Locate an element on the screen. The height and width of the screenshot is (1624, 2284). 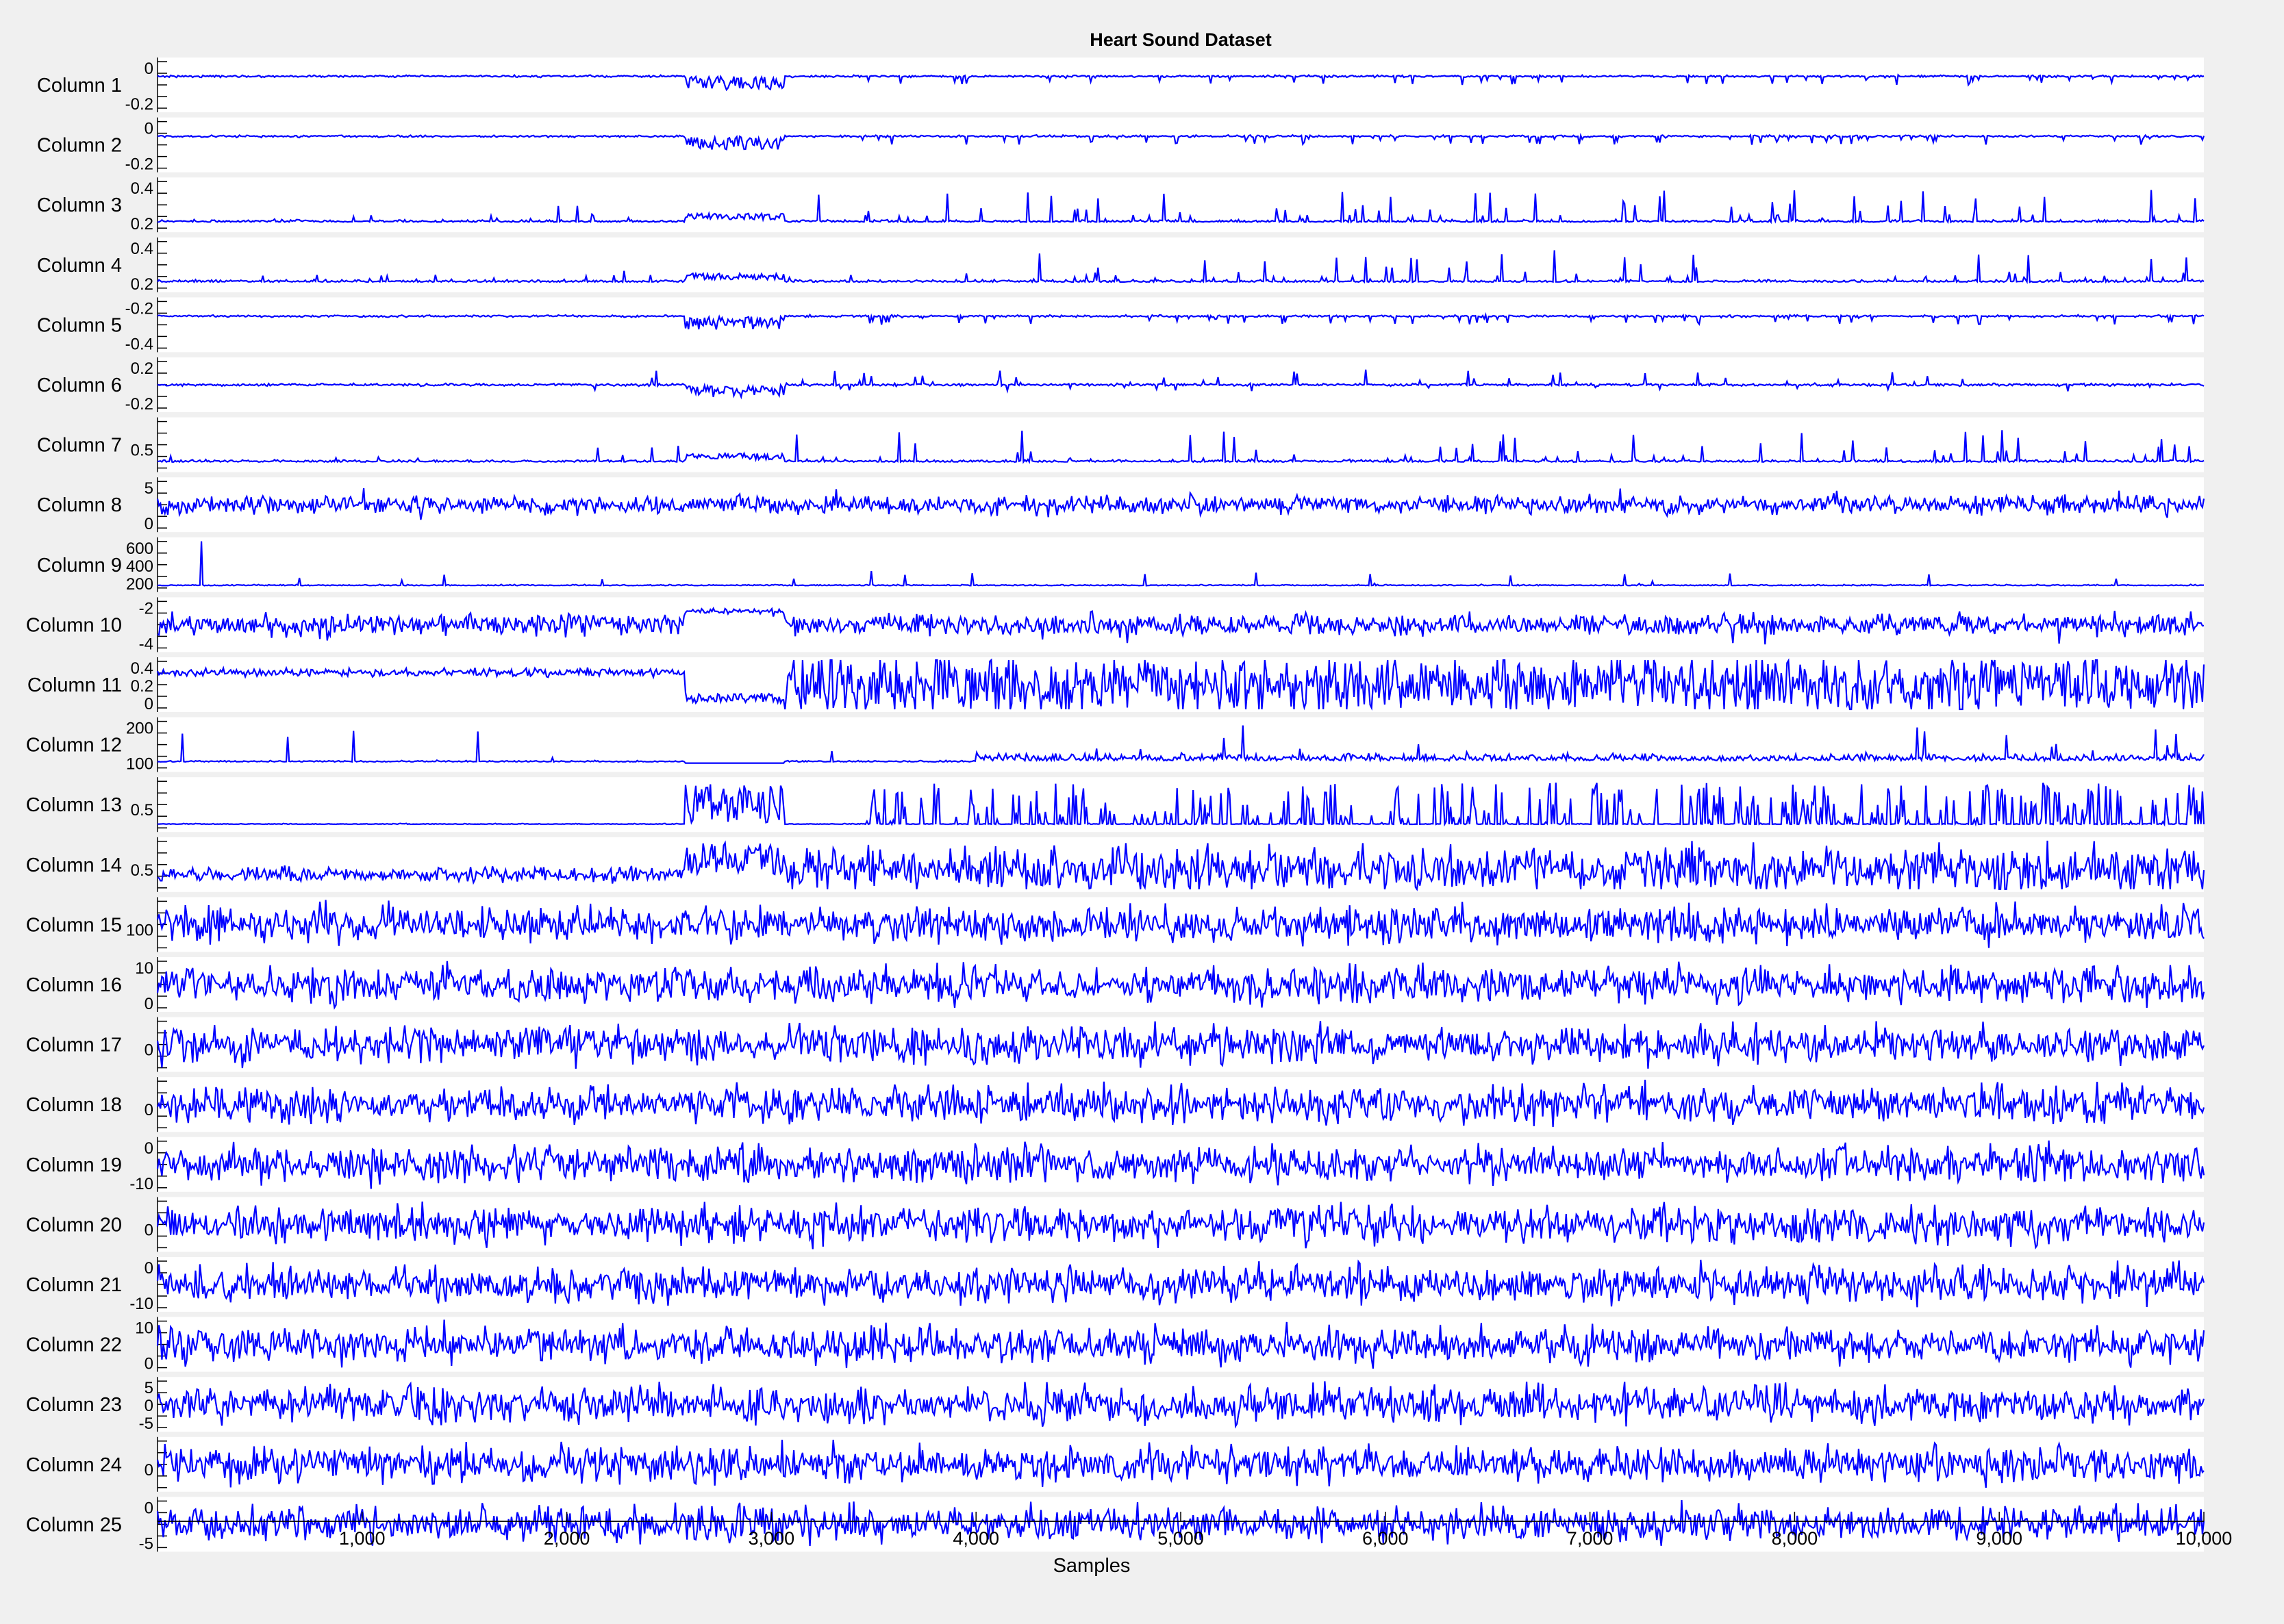
row-label: Column 8 is located at coordinates (79, 505).